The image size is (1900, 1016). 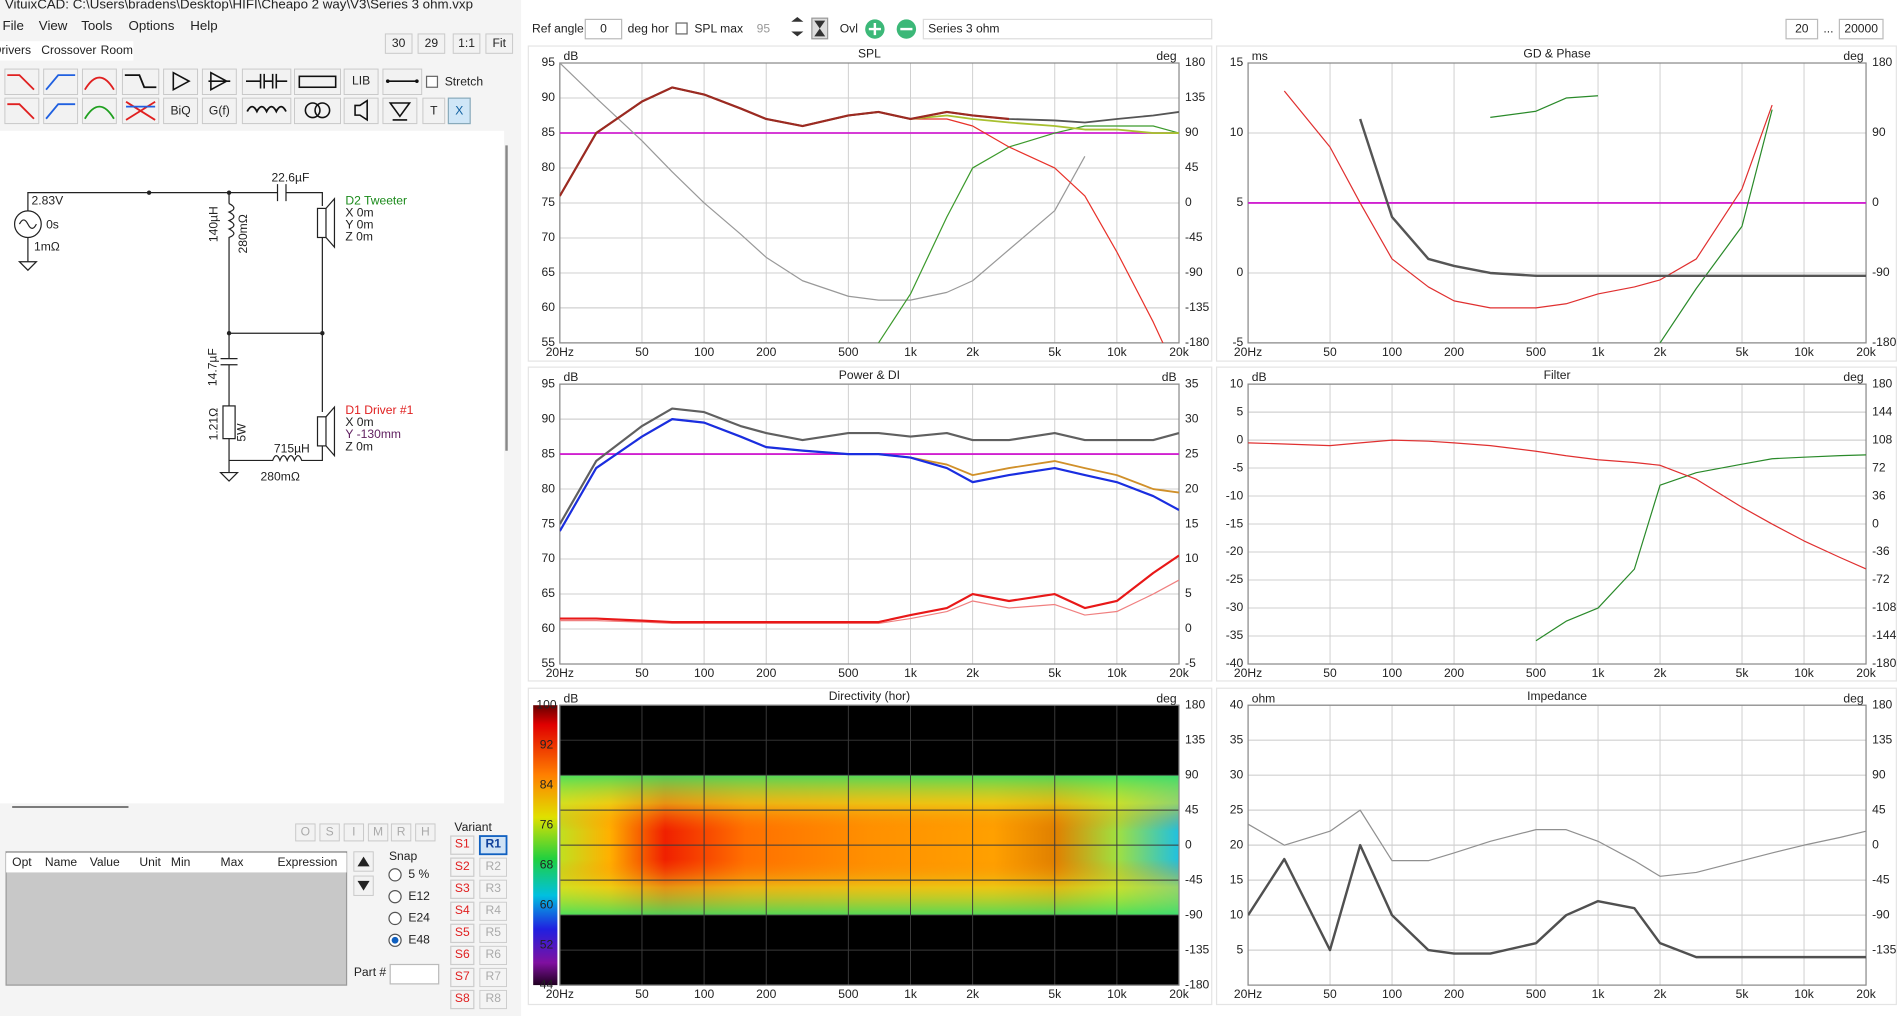 What do you see at coordinates (1235, 523) in the screenshot?
I see `y-tick-label: -15` at bounding box center [1235, 523].